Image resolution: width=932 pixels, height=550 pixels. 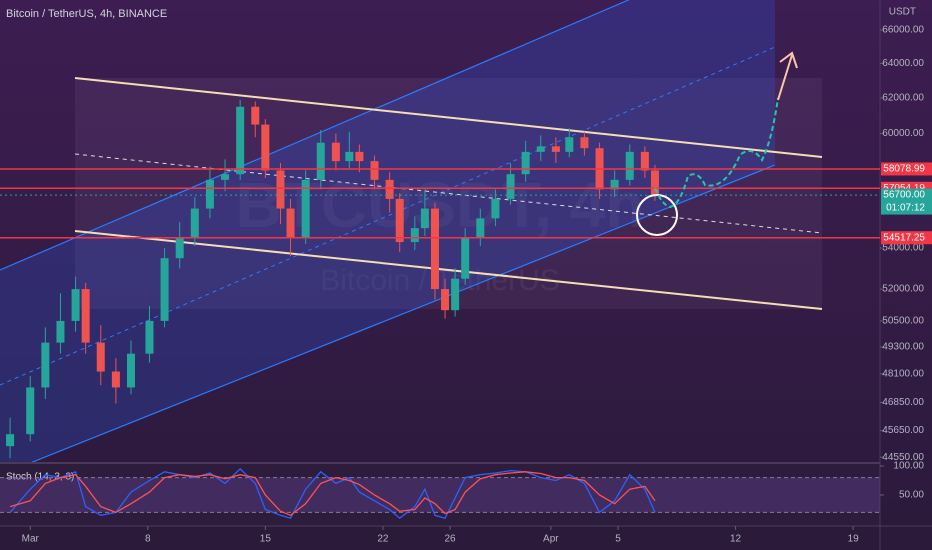 What do you see at coordinates (31, 539) in the screenshot?
I see `x-tick-label: Mar` at bounding box center [31, 539].